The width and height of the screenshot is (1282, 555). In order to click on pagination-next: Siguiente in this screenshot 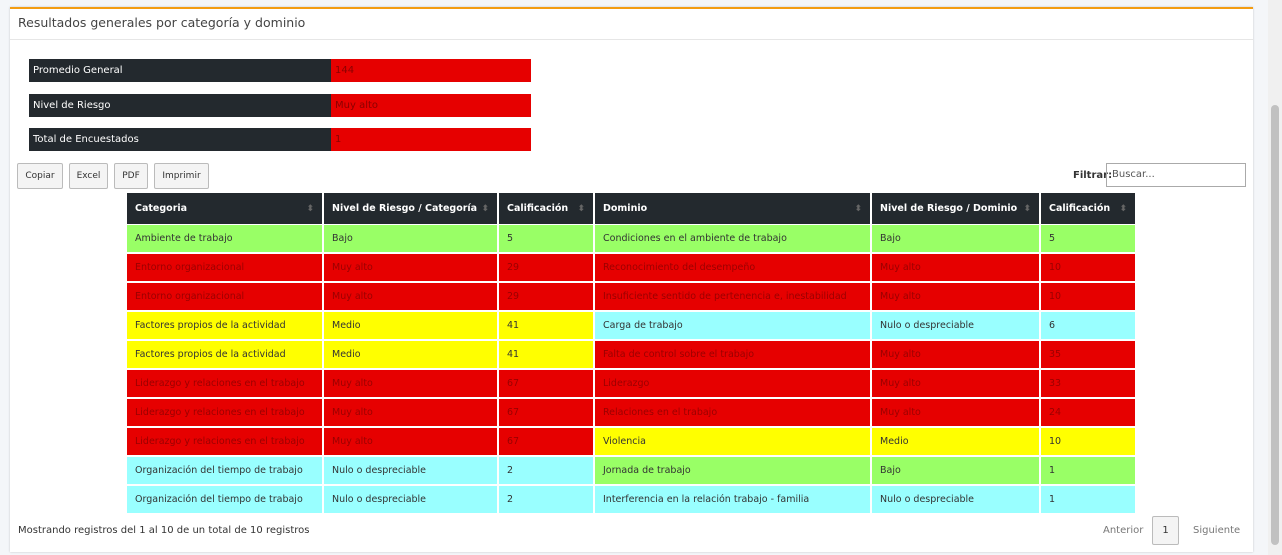, I will do `click(1217, 530)`.